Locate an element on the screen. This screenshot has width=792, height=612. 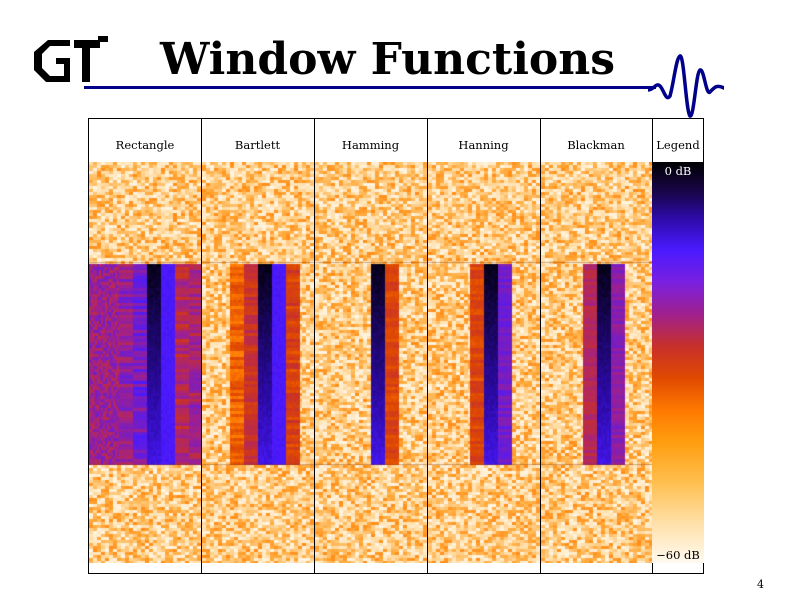
legend-top-label: 0 dB is located at coordinates (678, 171).